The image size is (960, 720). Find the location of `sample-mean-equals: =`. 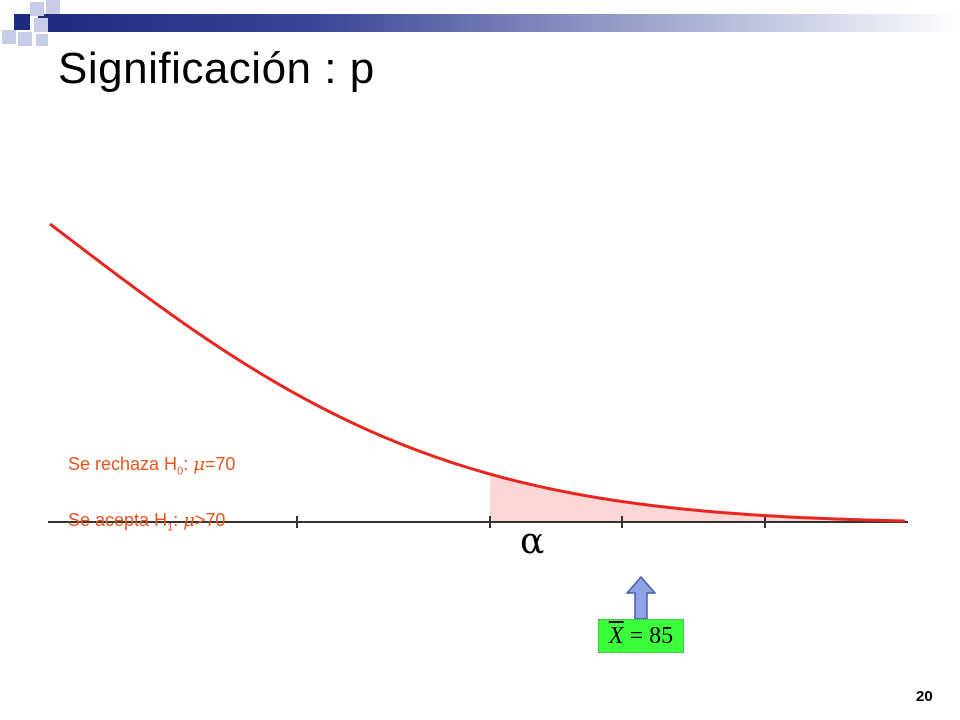

sample-mean-equals: = is located at coordinates (636, 635).